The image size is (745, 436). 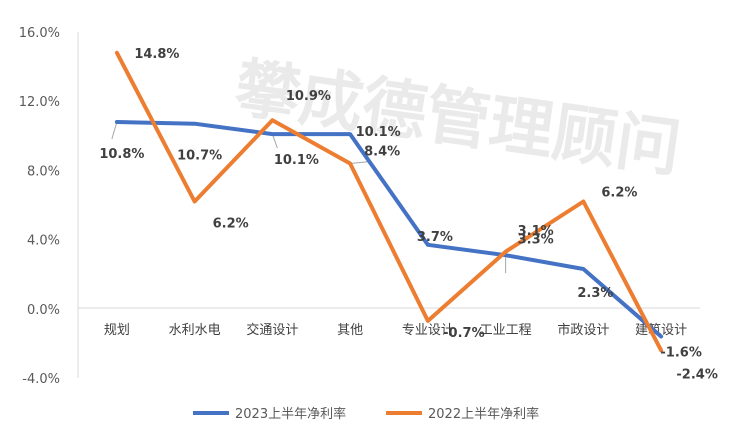 I want to click on y-tick-label: -4.0%, so click(x=41, y=379).